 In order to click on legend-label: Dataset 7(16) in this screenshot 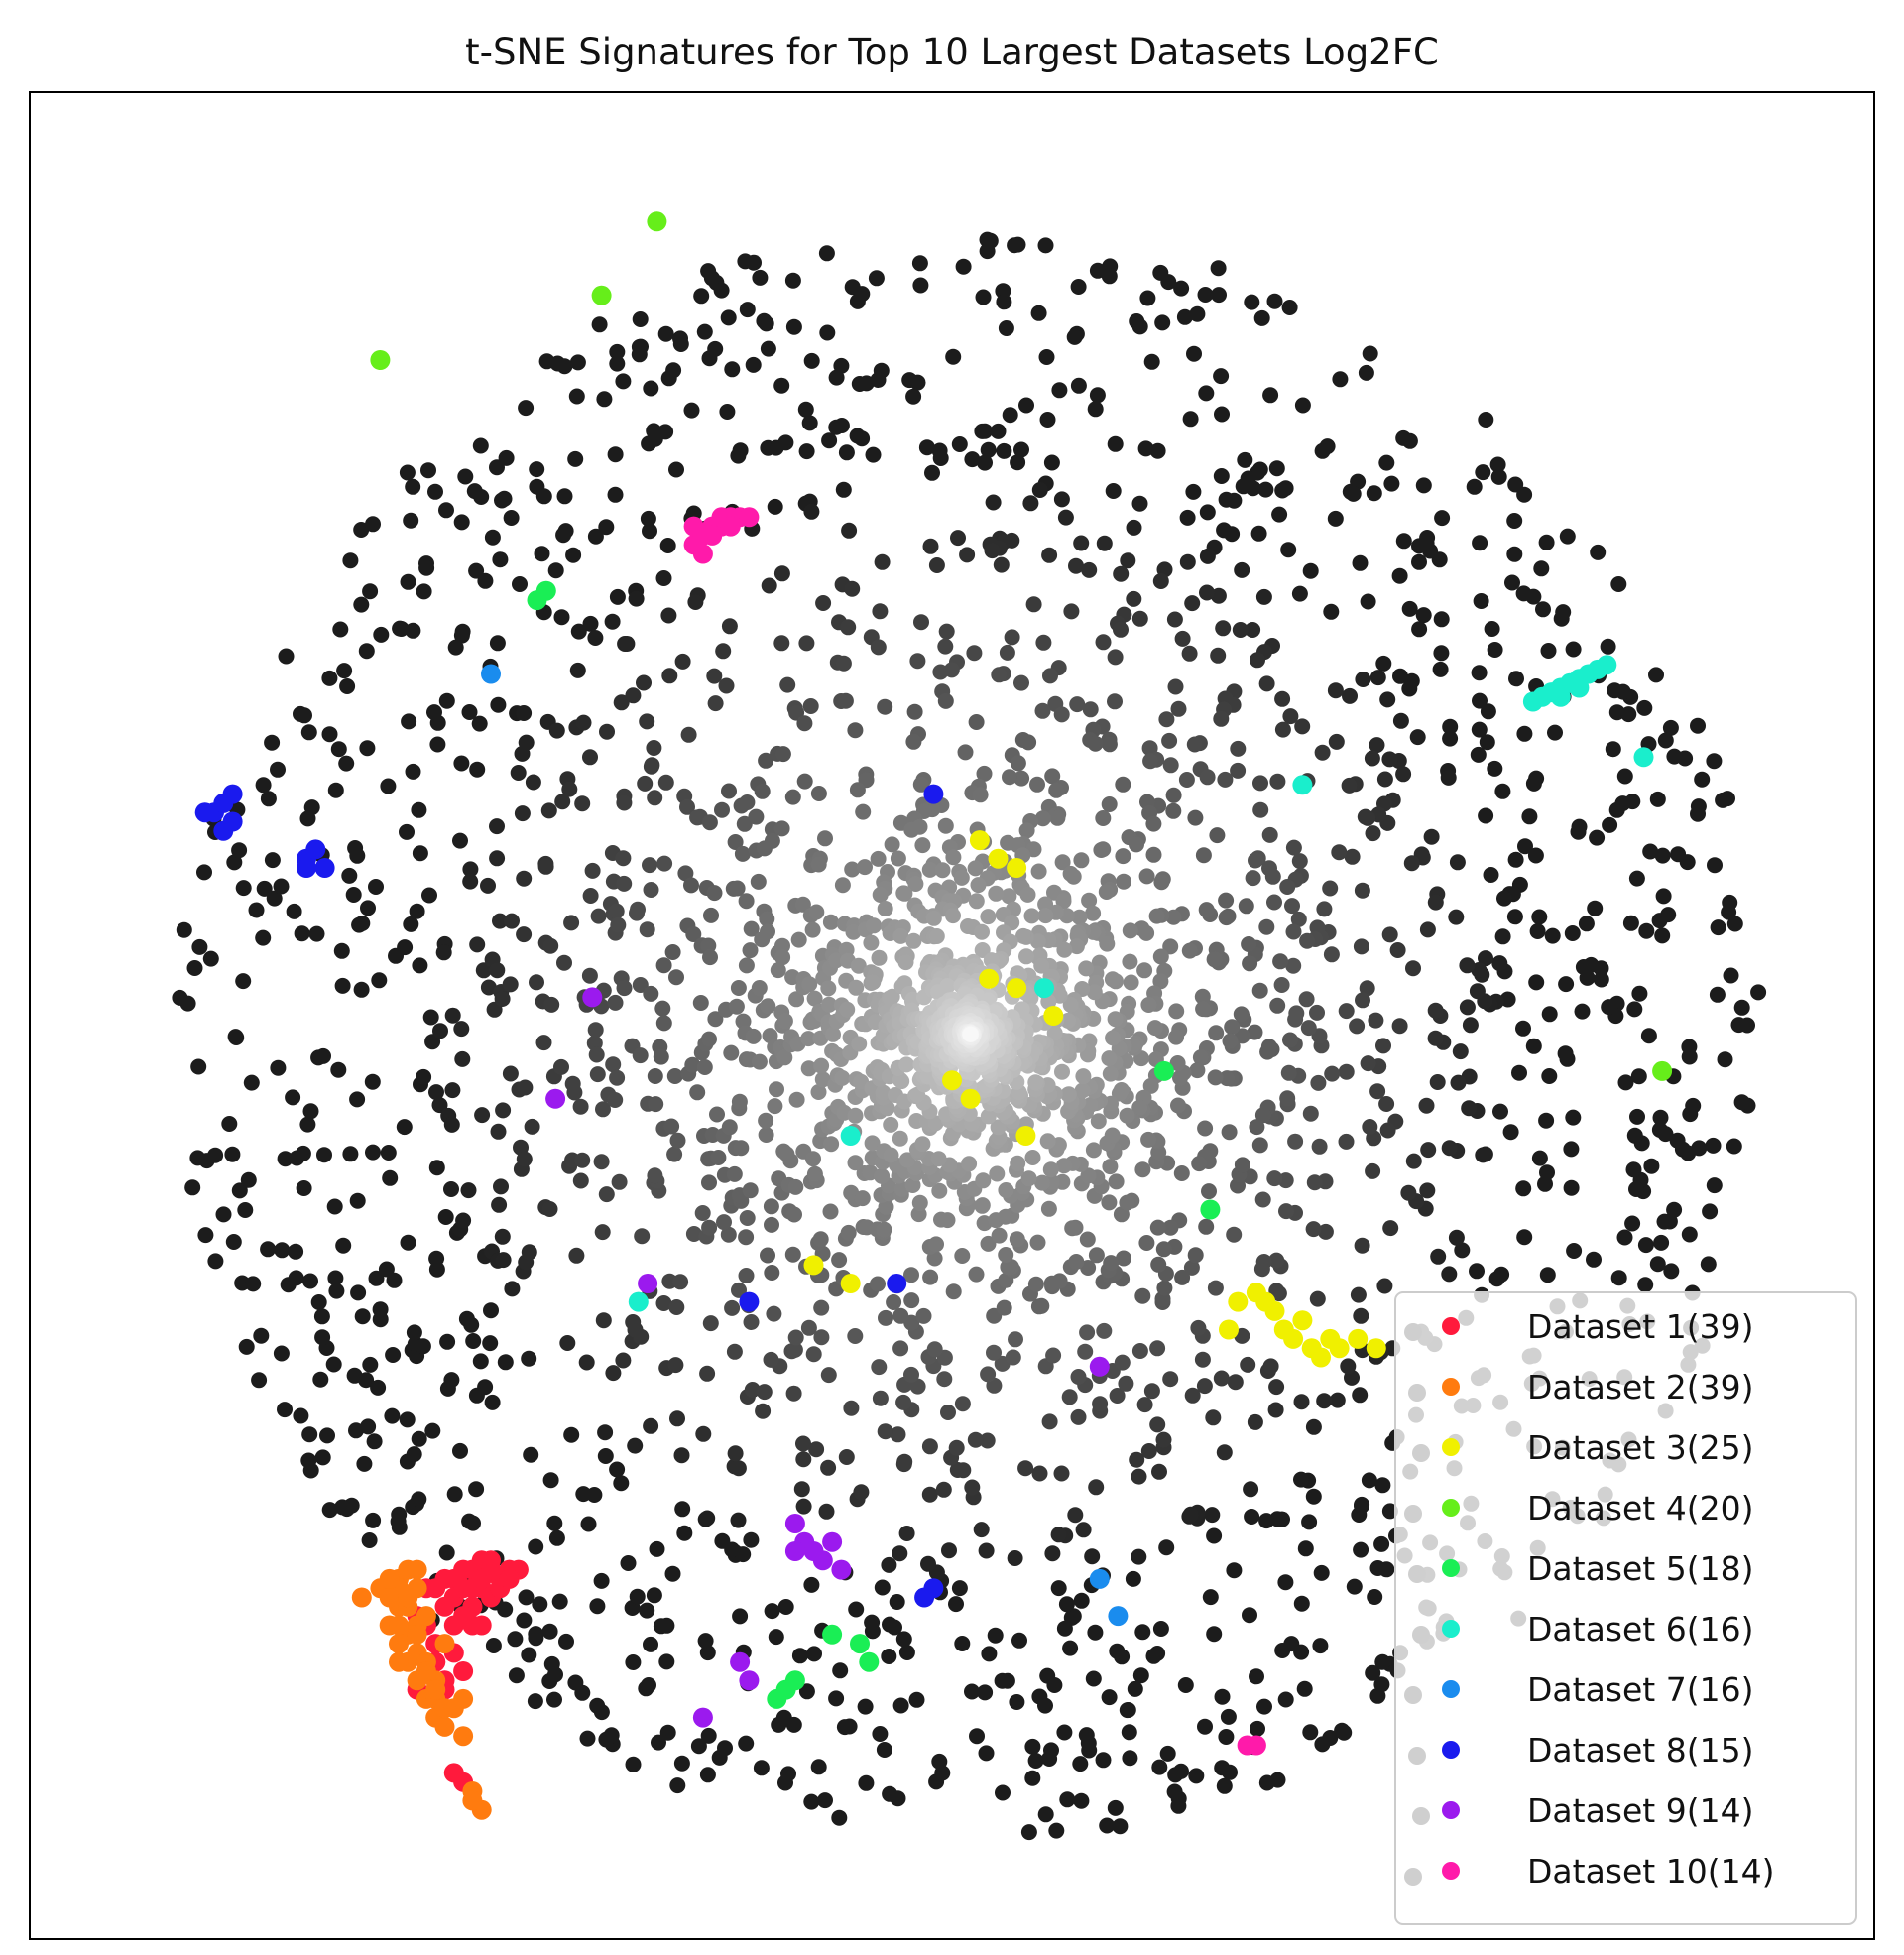, I will do `click(1640, 1690)`.